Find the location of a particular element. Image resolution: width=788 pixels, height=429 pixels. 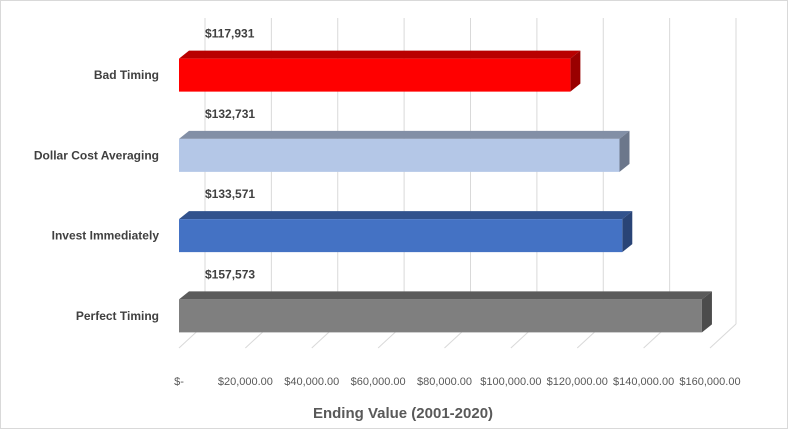

x-tick-label: $140,000.00 is located at coordinates (643, 382).